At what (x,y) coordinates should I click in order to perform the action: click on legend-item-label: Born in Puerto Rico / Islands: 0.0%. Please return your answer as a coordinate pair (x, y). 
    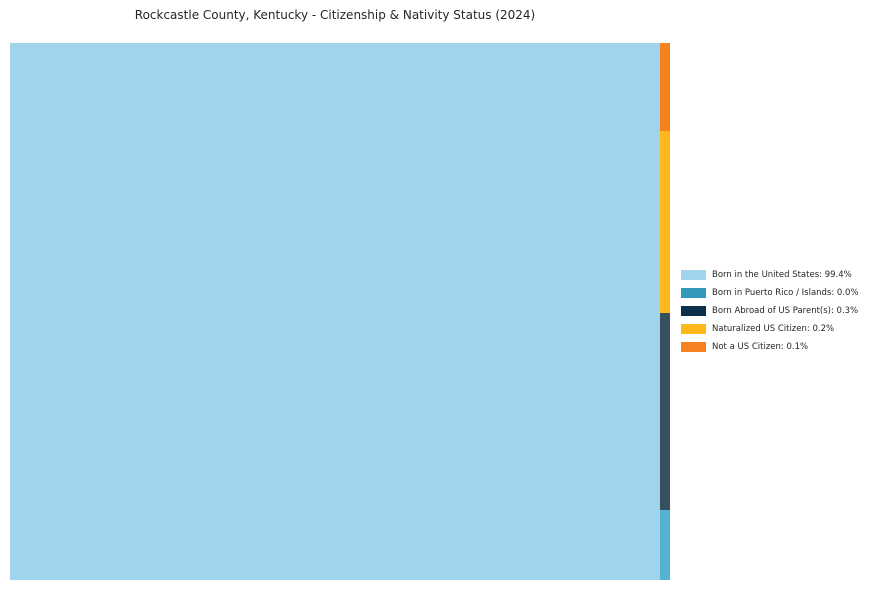
    Looking at the image, I should click on (785, 293).